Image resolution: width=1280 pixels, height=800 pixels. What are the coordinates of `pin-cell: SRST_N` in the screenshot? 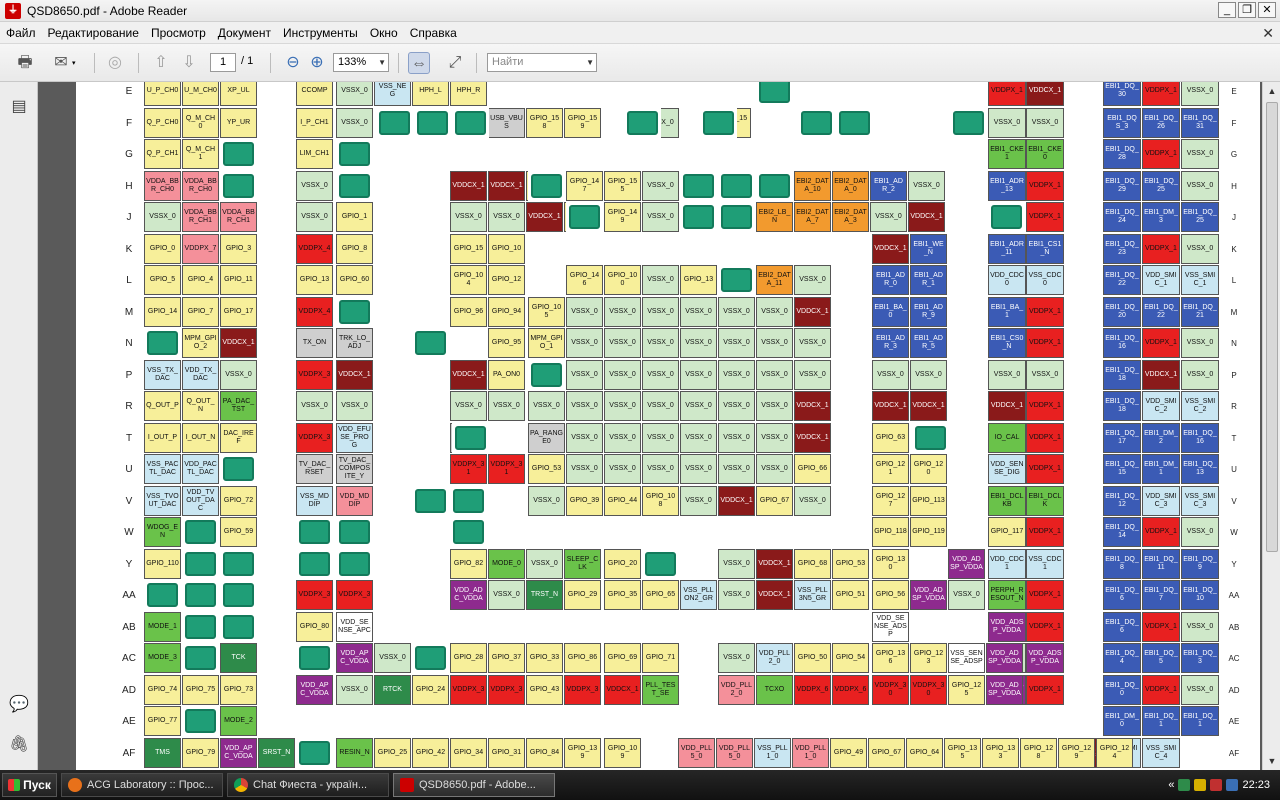 It's located at (276, 752).